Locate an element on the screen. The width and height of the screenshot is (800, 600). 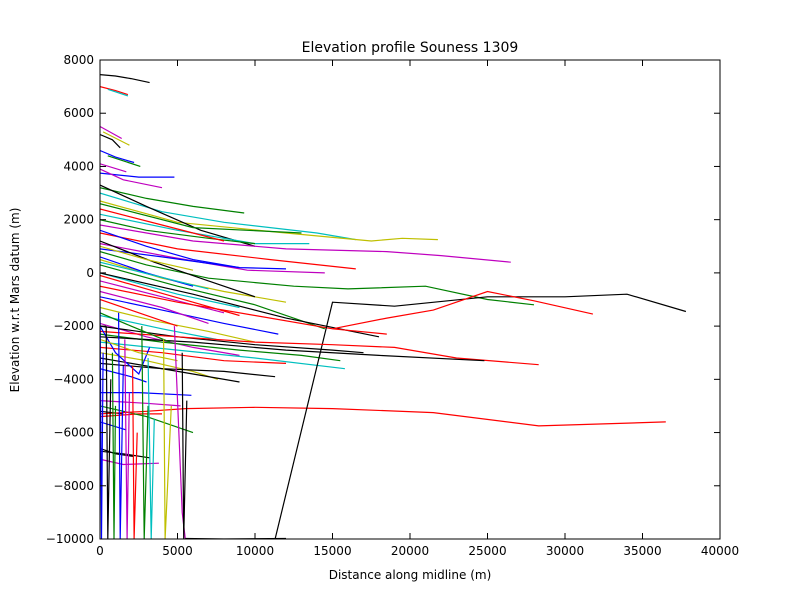
x-tick-label: 10000 is located at coordinates (255, 551).